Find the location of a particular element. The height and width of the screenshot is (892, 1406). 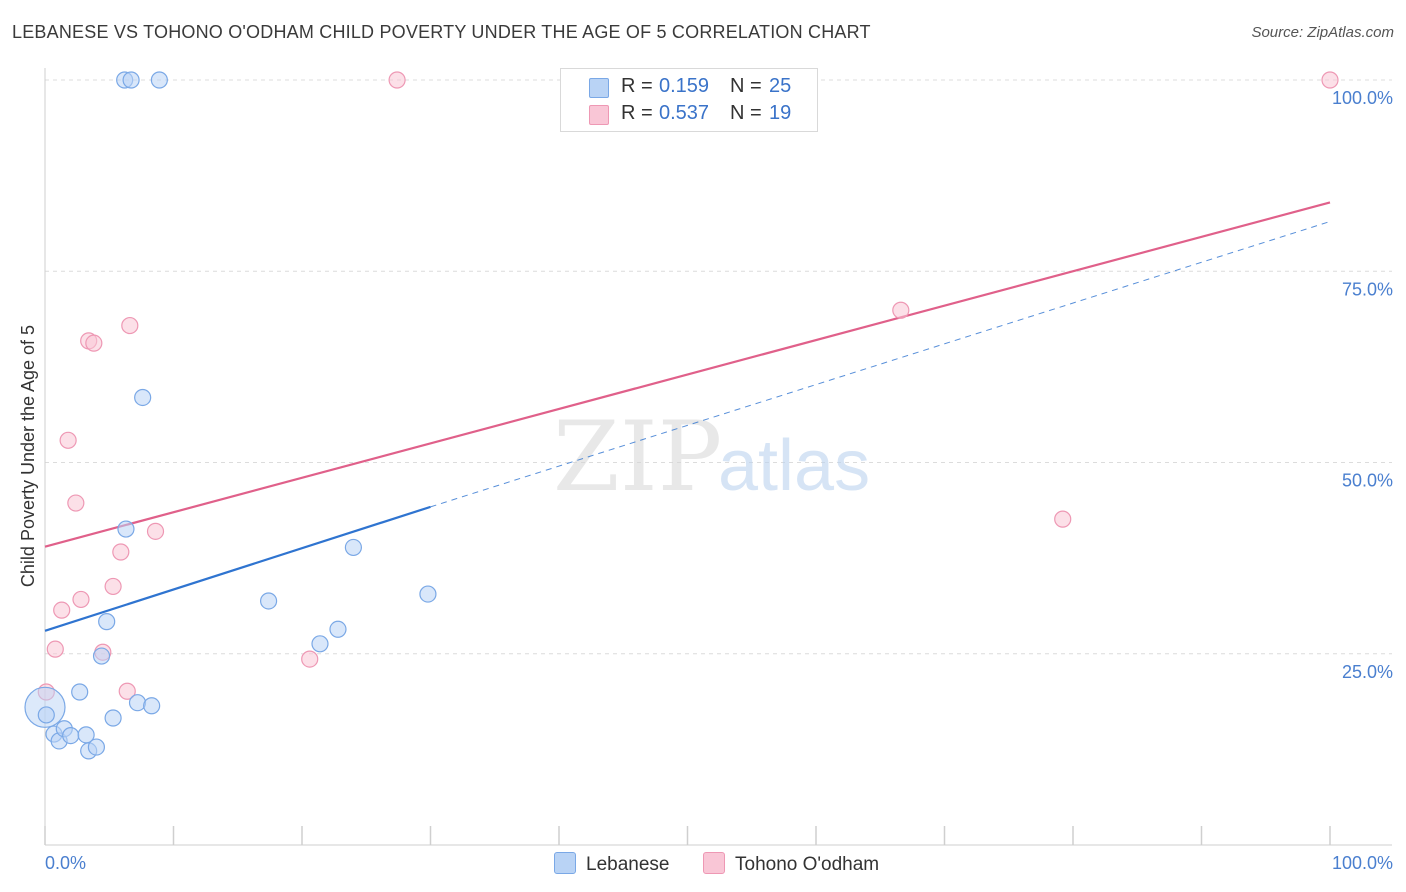

tohono-legend-label: Tohono O'odham is located at coordinates (807, 864).